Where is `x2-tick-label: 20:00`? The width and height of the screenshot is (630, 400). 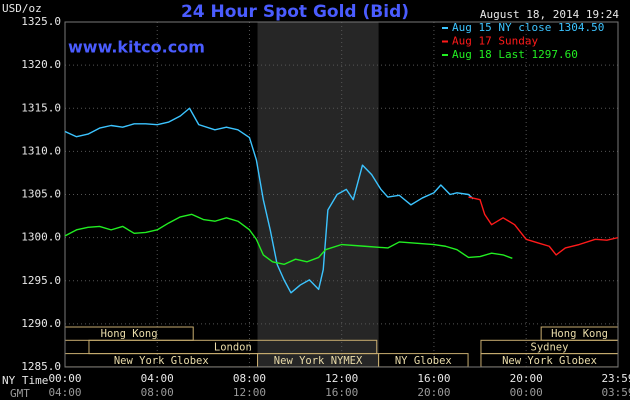 x2-tick-label: 20:00 is located at coordinates (433, 392).